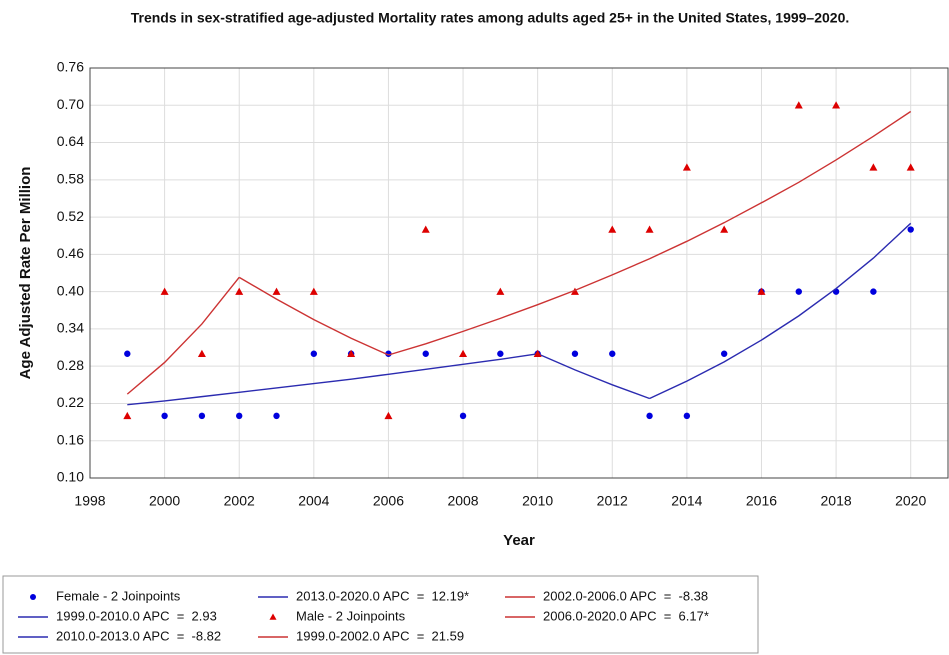 This screenshot has width=949, height=655. What do you see at coordinates (70, 365) in the screenshot?
I see `y-tick-label: 0.28` at bounding box center [70, 365].